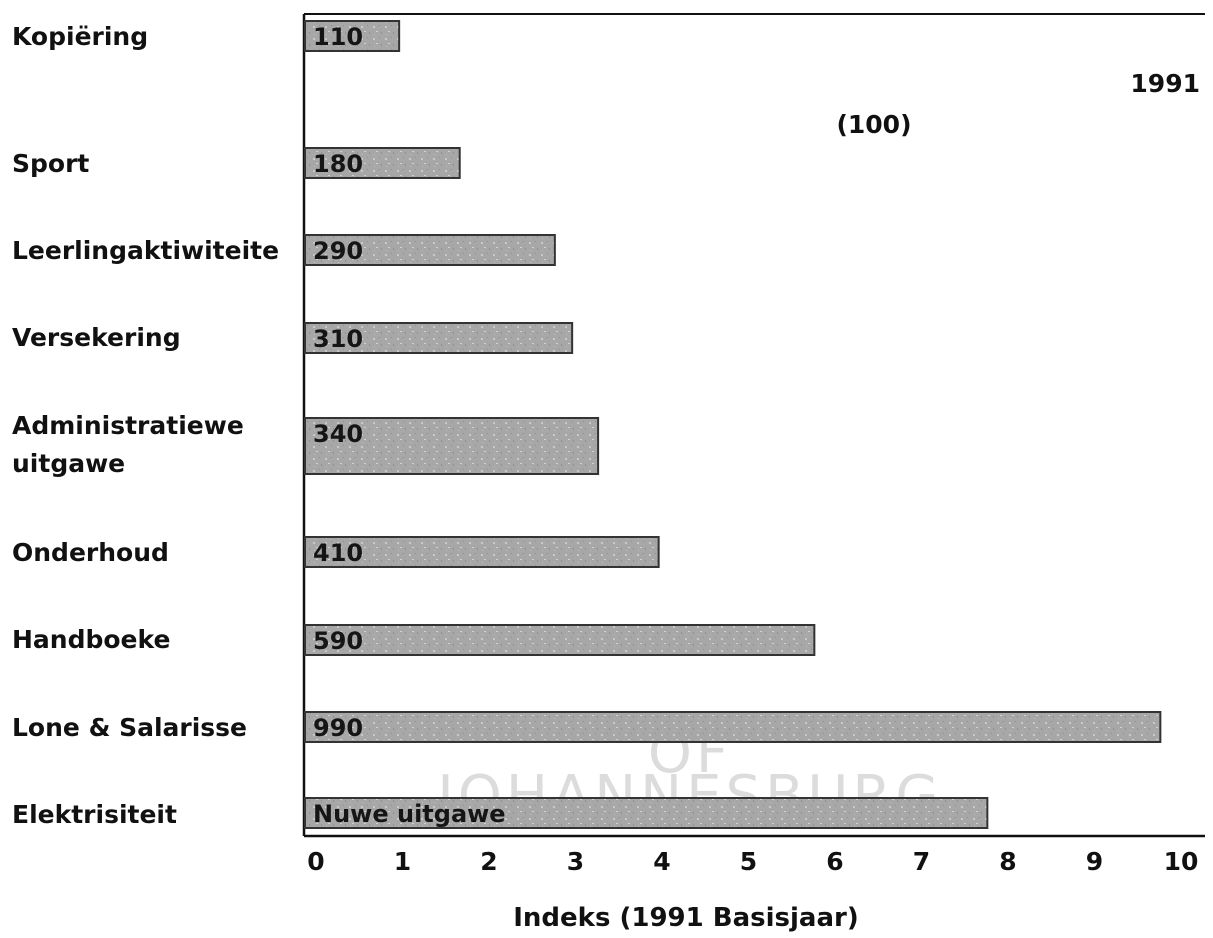  Describe the element at coordinates (338, 164) in the screenshot. I see `bar-data-label-1: 180` at that location.